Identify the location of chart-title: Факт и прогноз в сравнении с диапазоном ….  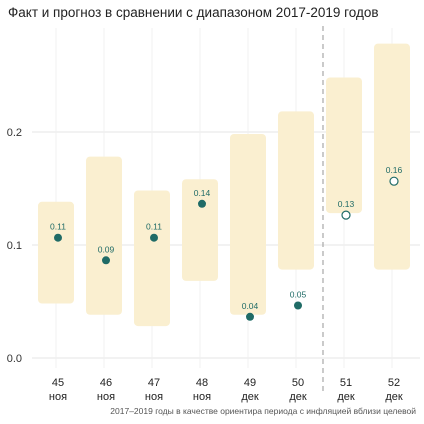
(193, 12).